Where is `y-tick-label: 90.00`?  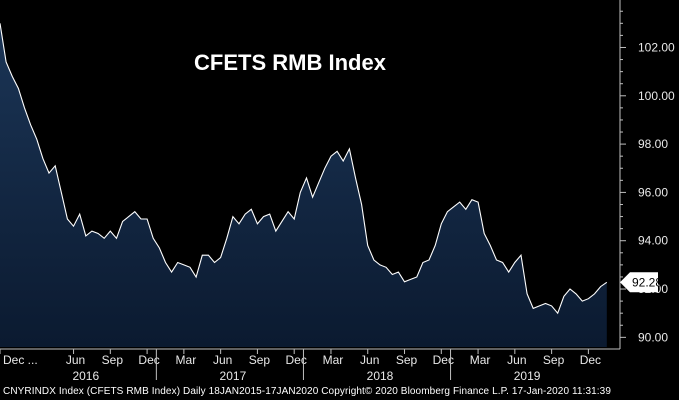
y-tick-label: 90.00 is located at coordinates (653, 337).